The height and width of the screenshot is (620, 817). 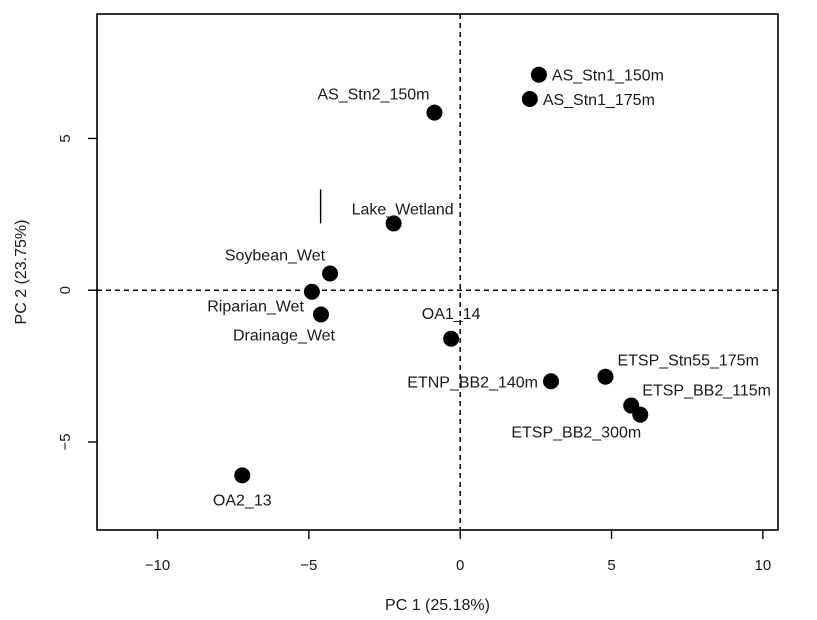 What do you see at coordinates (451, 314) in the screenshot?
I see `point-label: OA1_14` at bounding box center [451, 314].